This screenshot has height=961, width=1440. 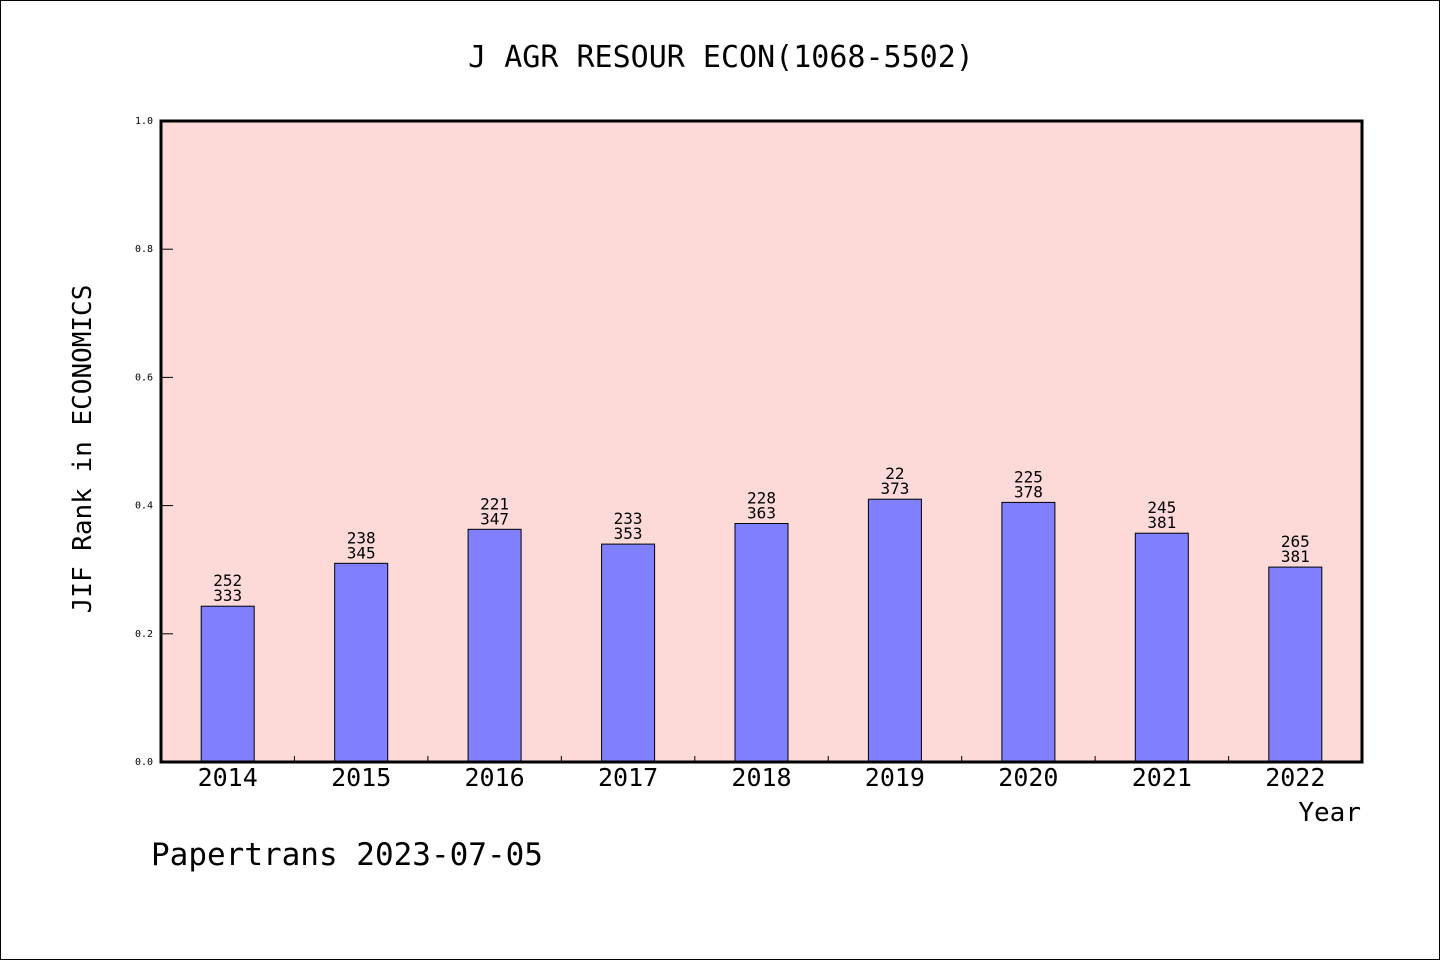 I want to click on bar-2018, so click(x=761, y=643).